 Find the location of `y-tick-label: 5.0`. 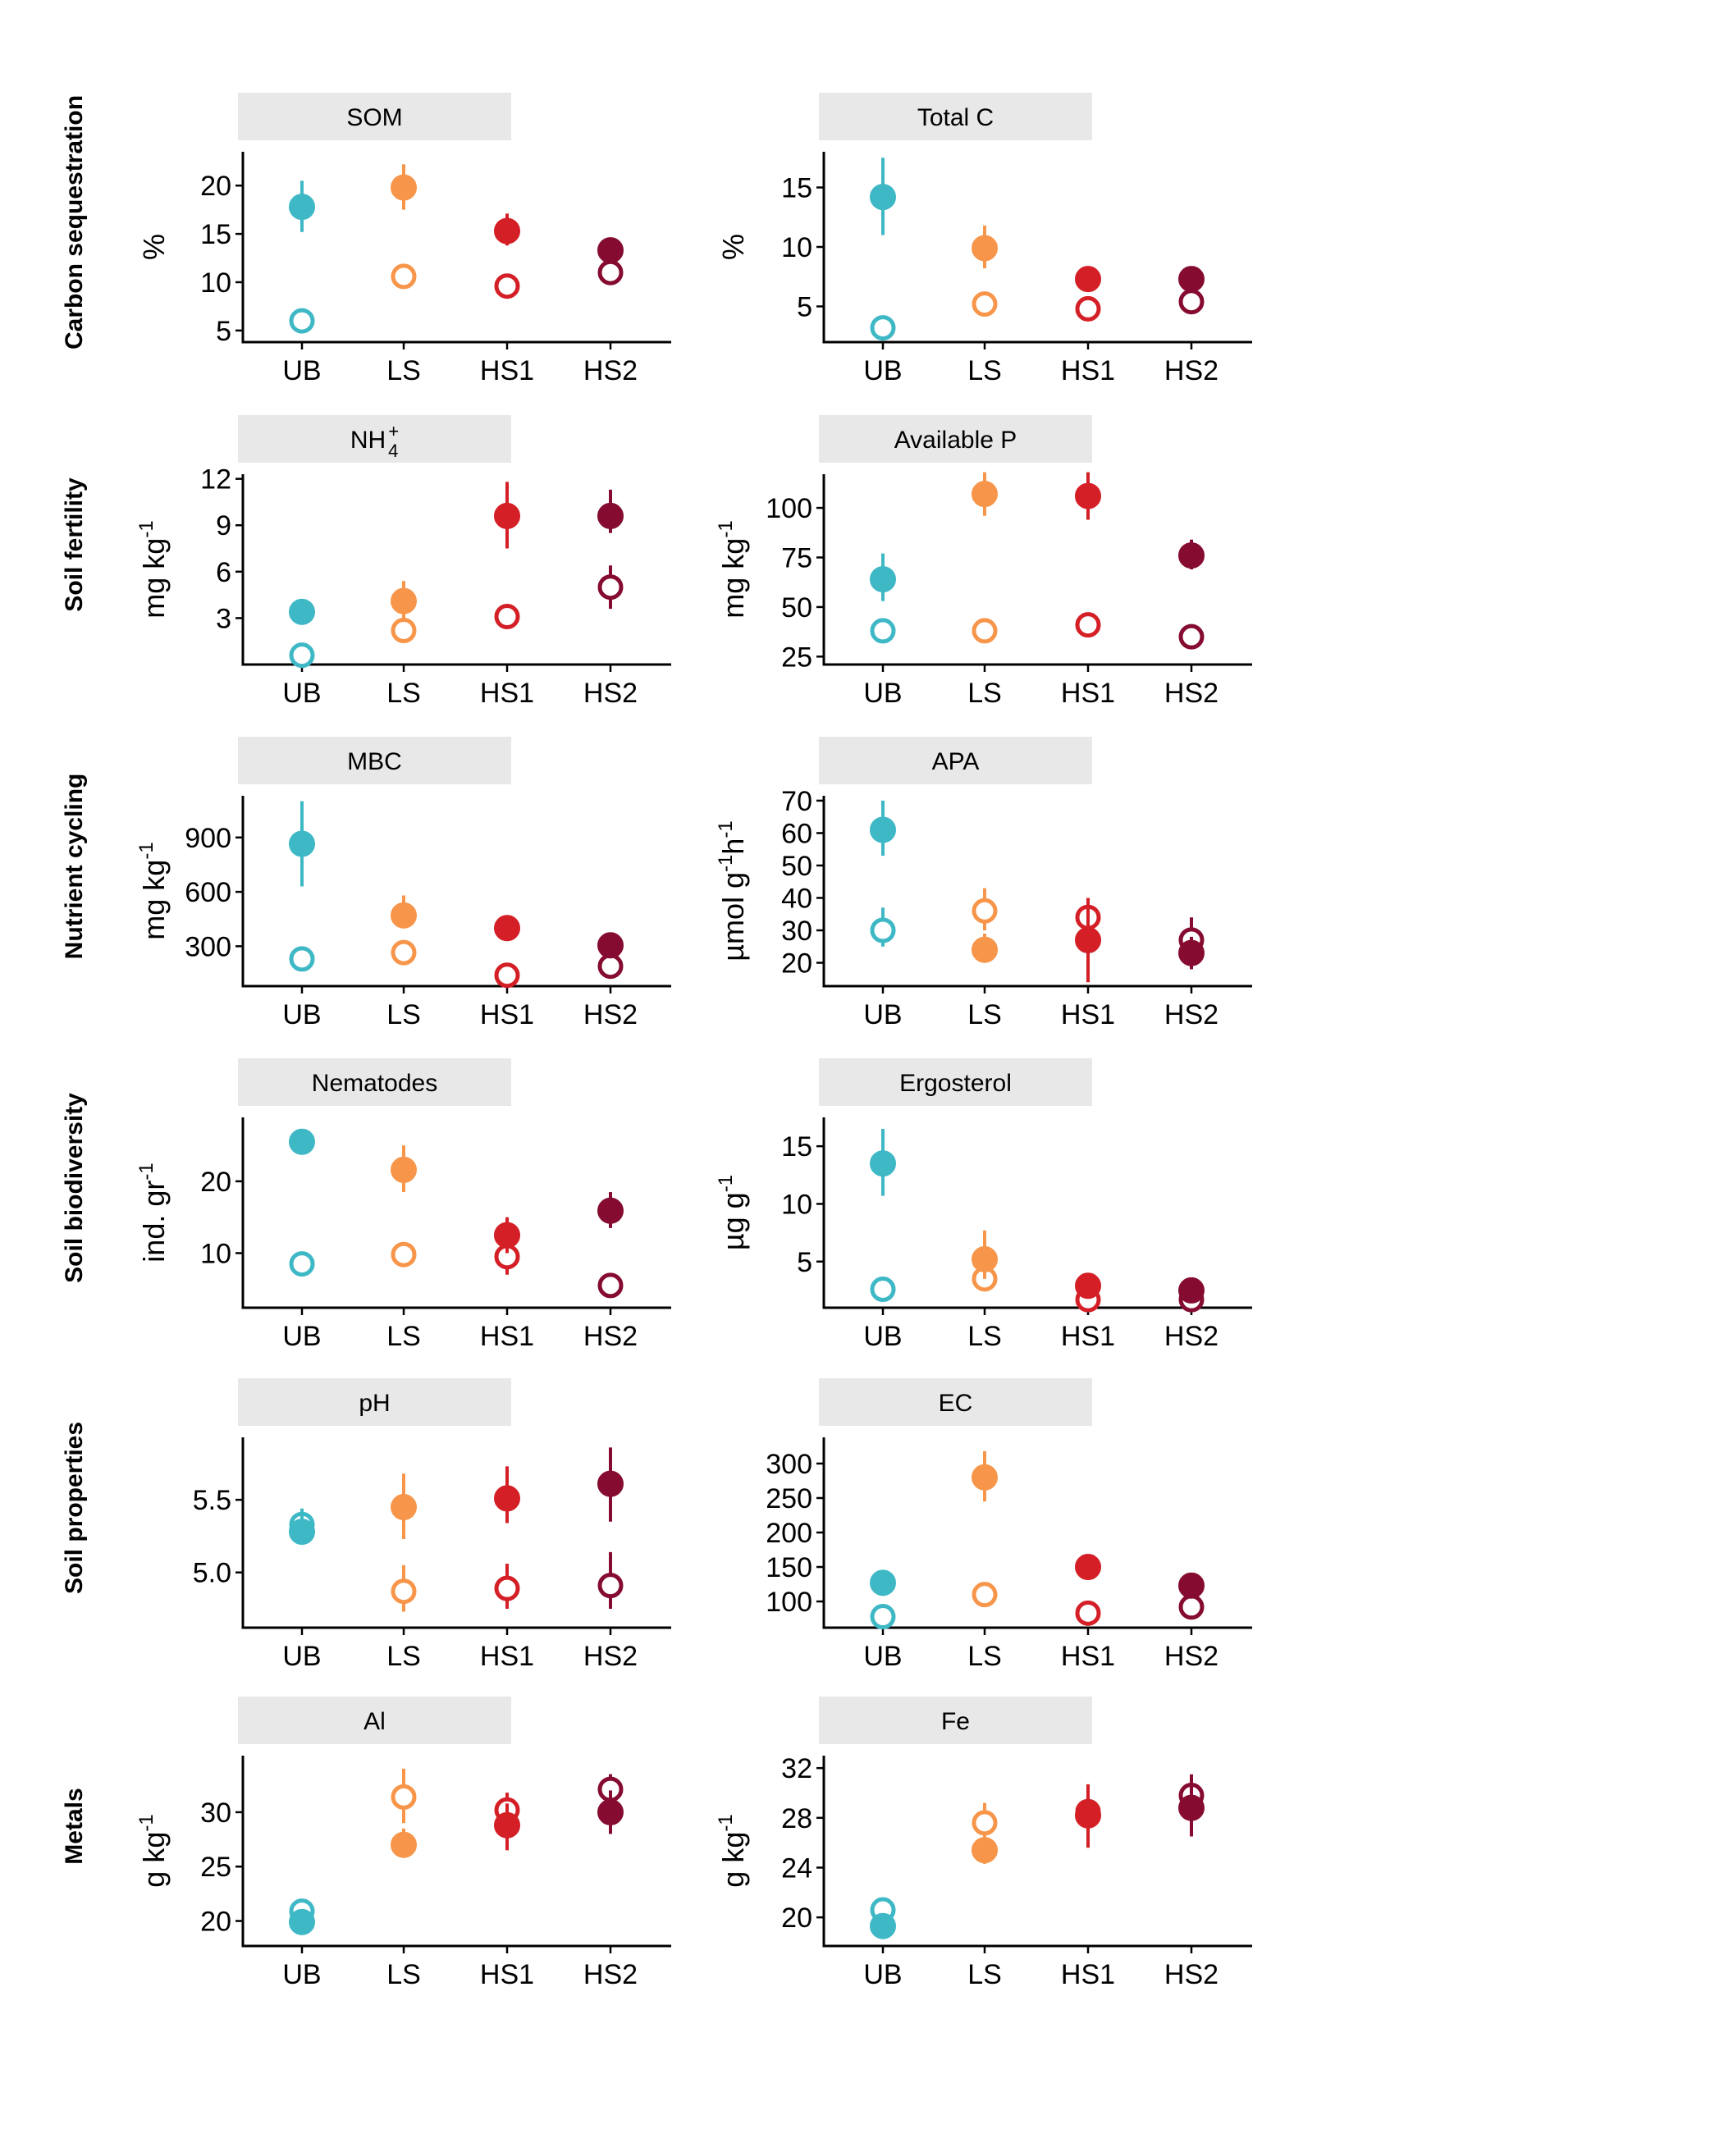

y-tick-label: 5.0 is located at coordinates (212, 1574).